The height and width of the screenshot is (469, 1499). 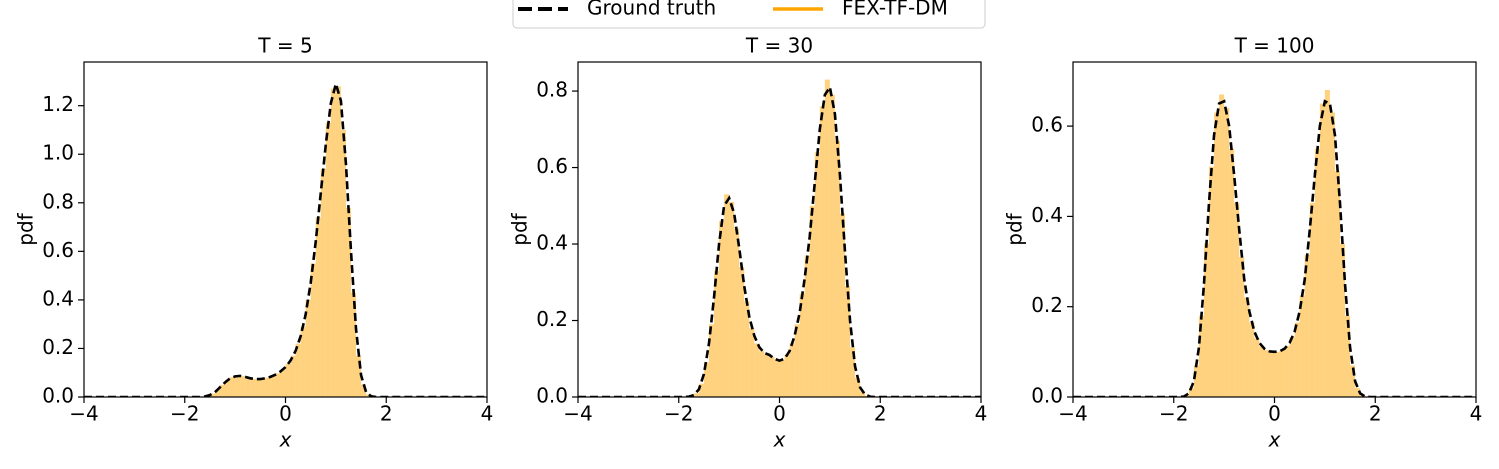 What do you see at coordinates (779, 46) in the screenshot?
I see `chart-title: T = 30` at bounding box center [779, 46].